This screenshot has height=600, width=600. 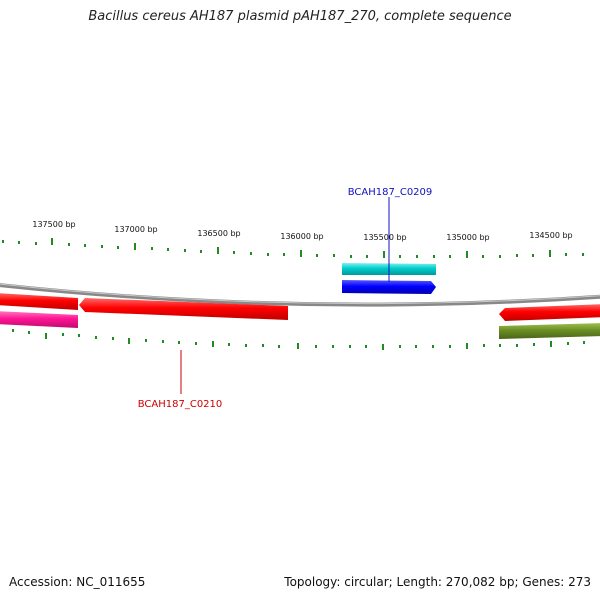 I want to click on gene-feature-red-BCAH187_C0210, so click(x=183, y=309).